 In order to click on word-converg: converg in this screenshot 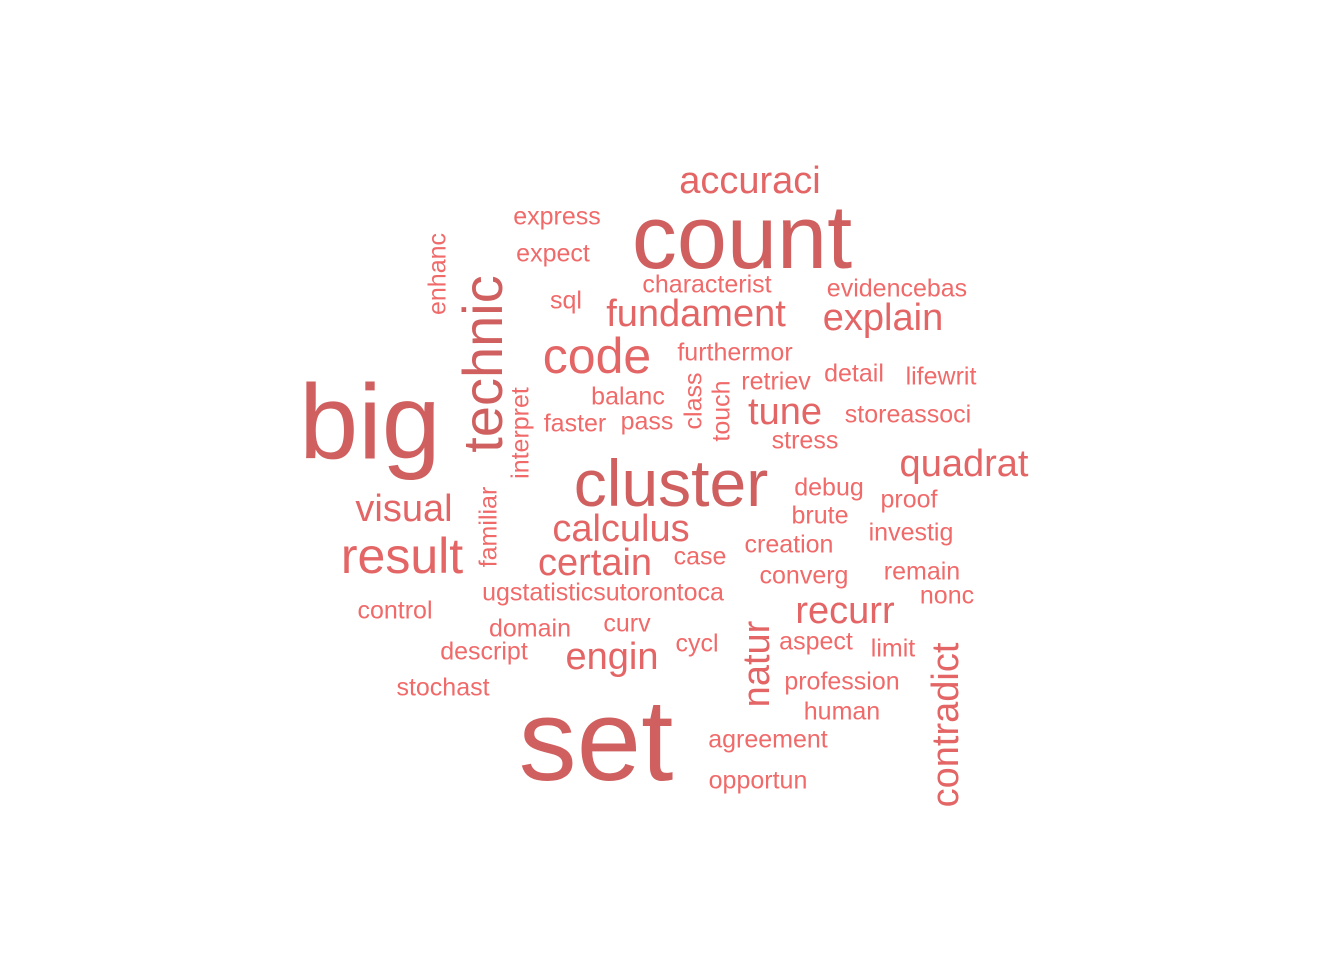, I will do `click(804, 575)`.